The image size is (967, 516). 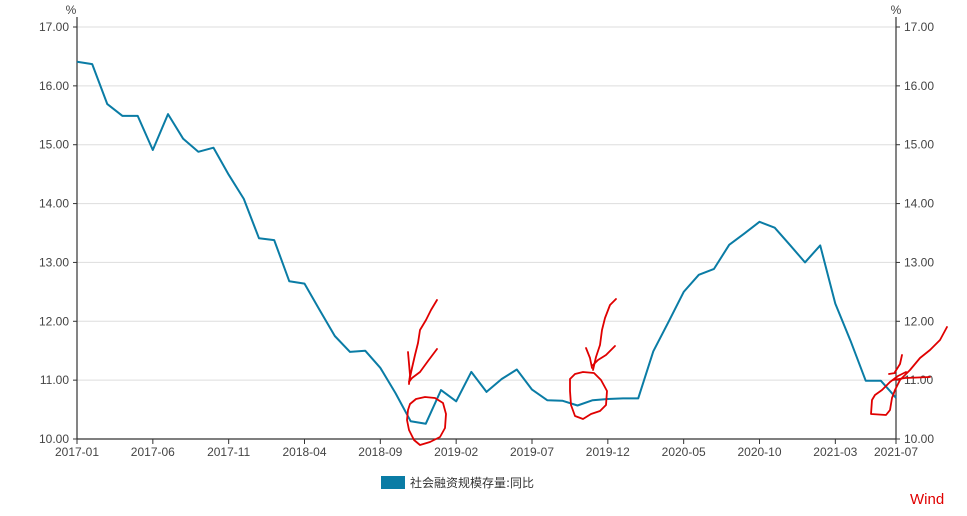 I want to click on y-tick-label-left: 13.00, so click(x=54, y=262).